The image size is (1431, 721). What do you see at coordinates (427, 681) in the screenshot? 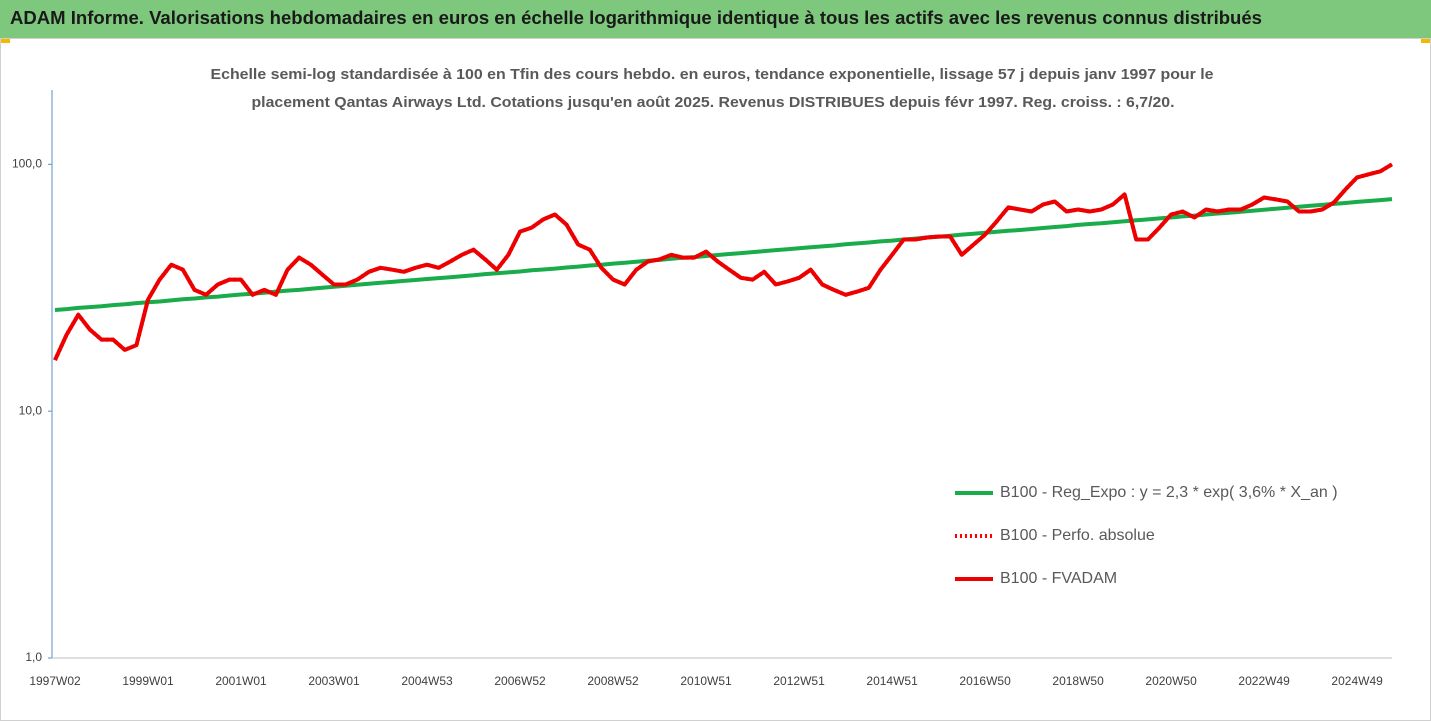
I see `x-tick-label: 2004W53` at bounding box center [427, 681].